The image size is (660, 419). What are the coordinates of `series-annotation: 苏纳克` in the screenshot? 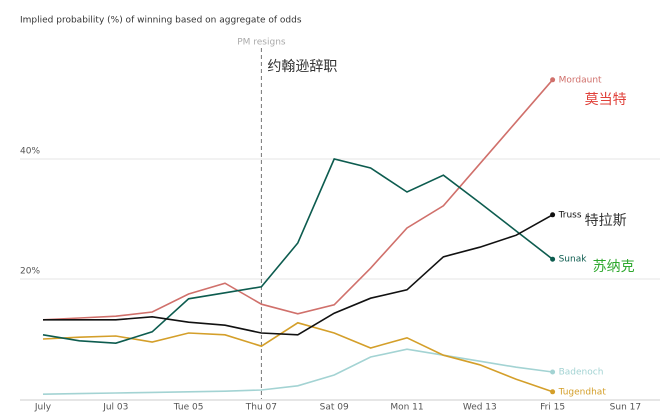 It's located at (614, 267).